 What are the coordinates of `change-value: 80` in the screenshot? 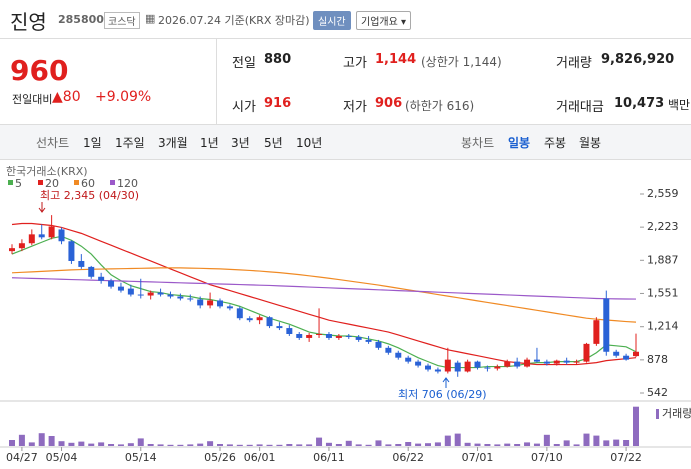 It's located at (71, 97).